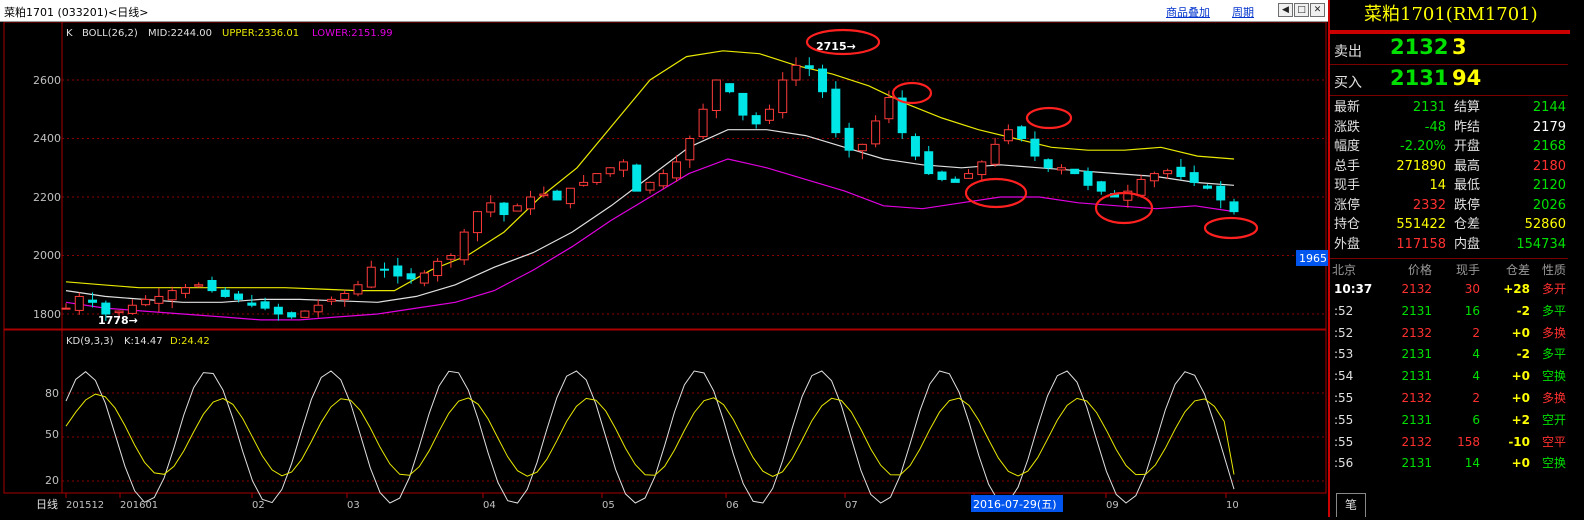 Image resolution: width=1584 pixels, height=520 pixels. What do you see at coordinates (1449, 289) in the screenshot?
I see `tick-row: 10:37 2132 30 +28 多开` at bounding box center [1449, 289].